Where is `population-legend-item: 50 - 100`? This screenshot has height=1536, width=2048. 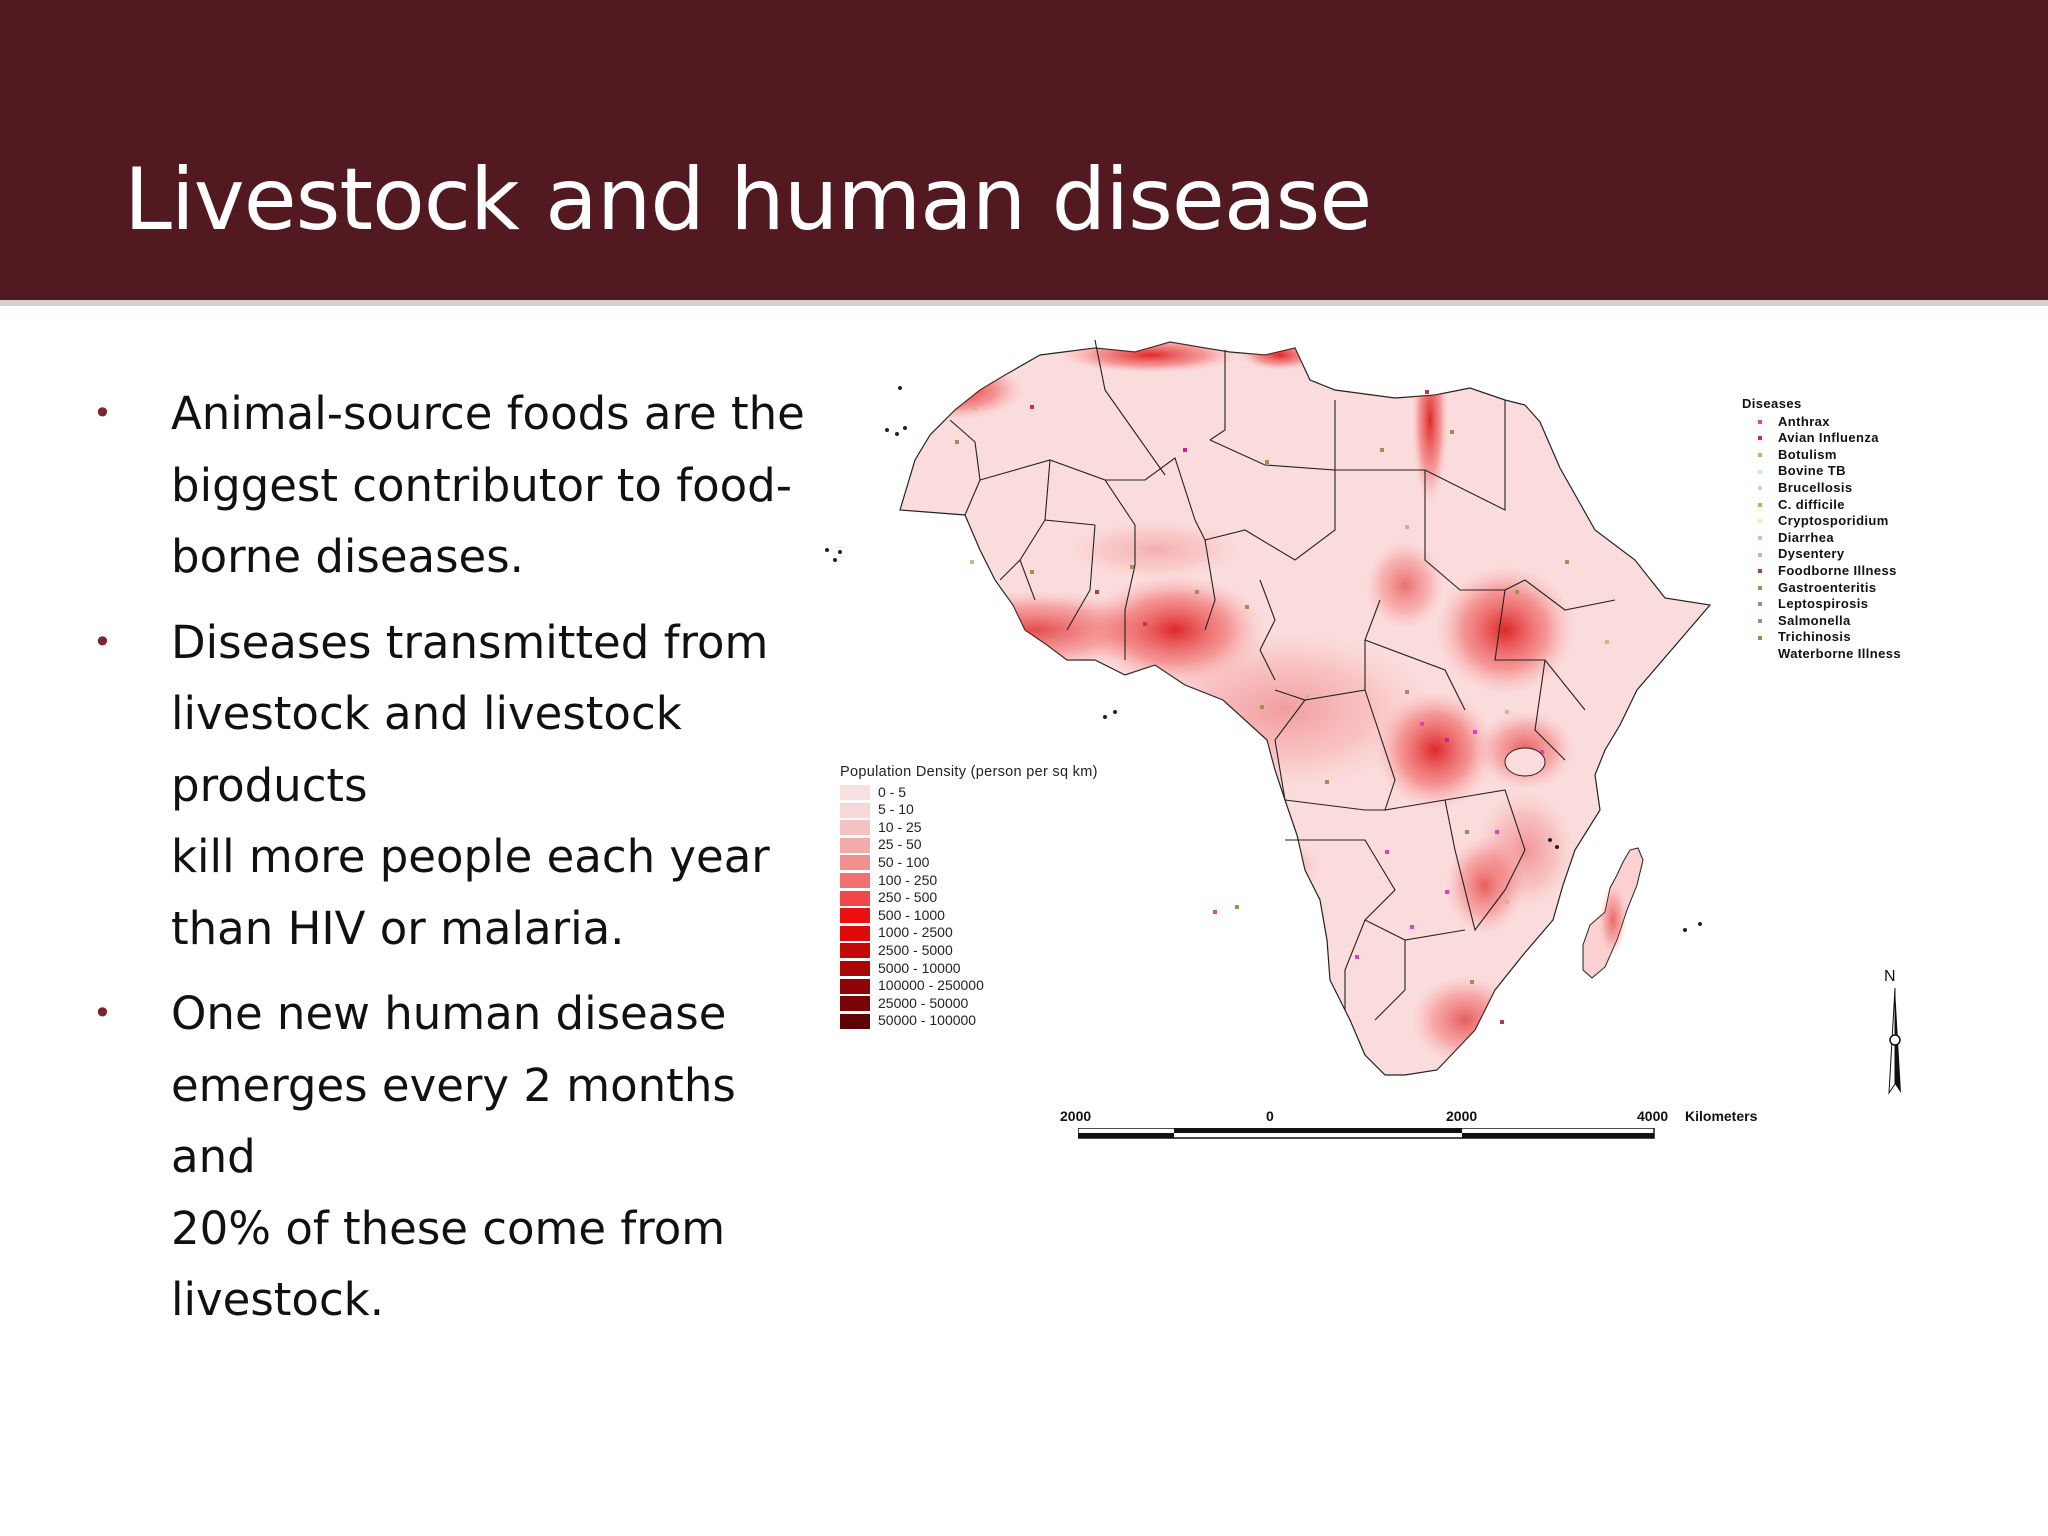
population-legend-item: 50 - 100 is located at coordinates (969, 863).